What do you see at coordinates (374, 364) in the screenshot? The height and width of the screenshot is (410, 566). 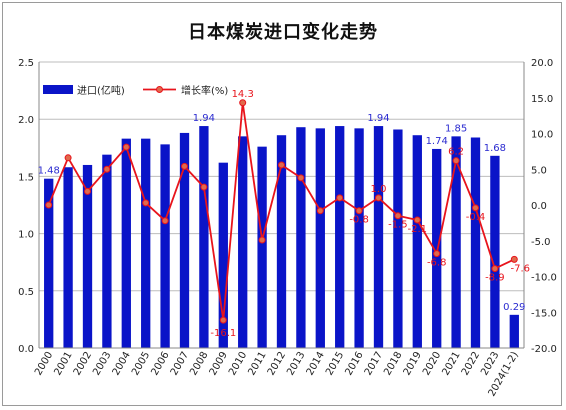 I see `x-tick-label: 2017` at bounding box center [374, 364].